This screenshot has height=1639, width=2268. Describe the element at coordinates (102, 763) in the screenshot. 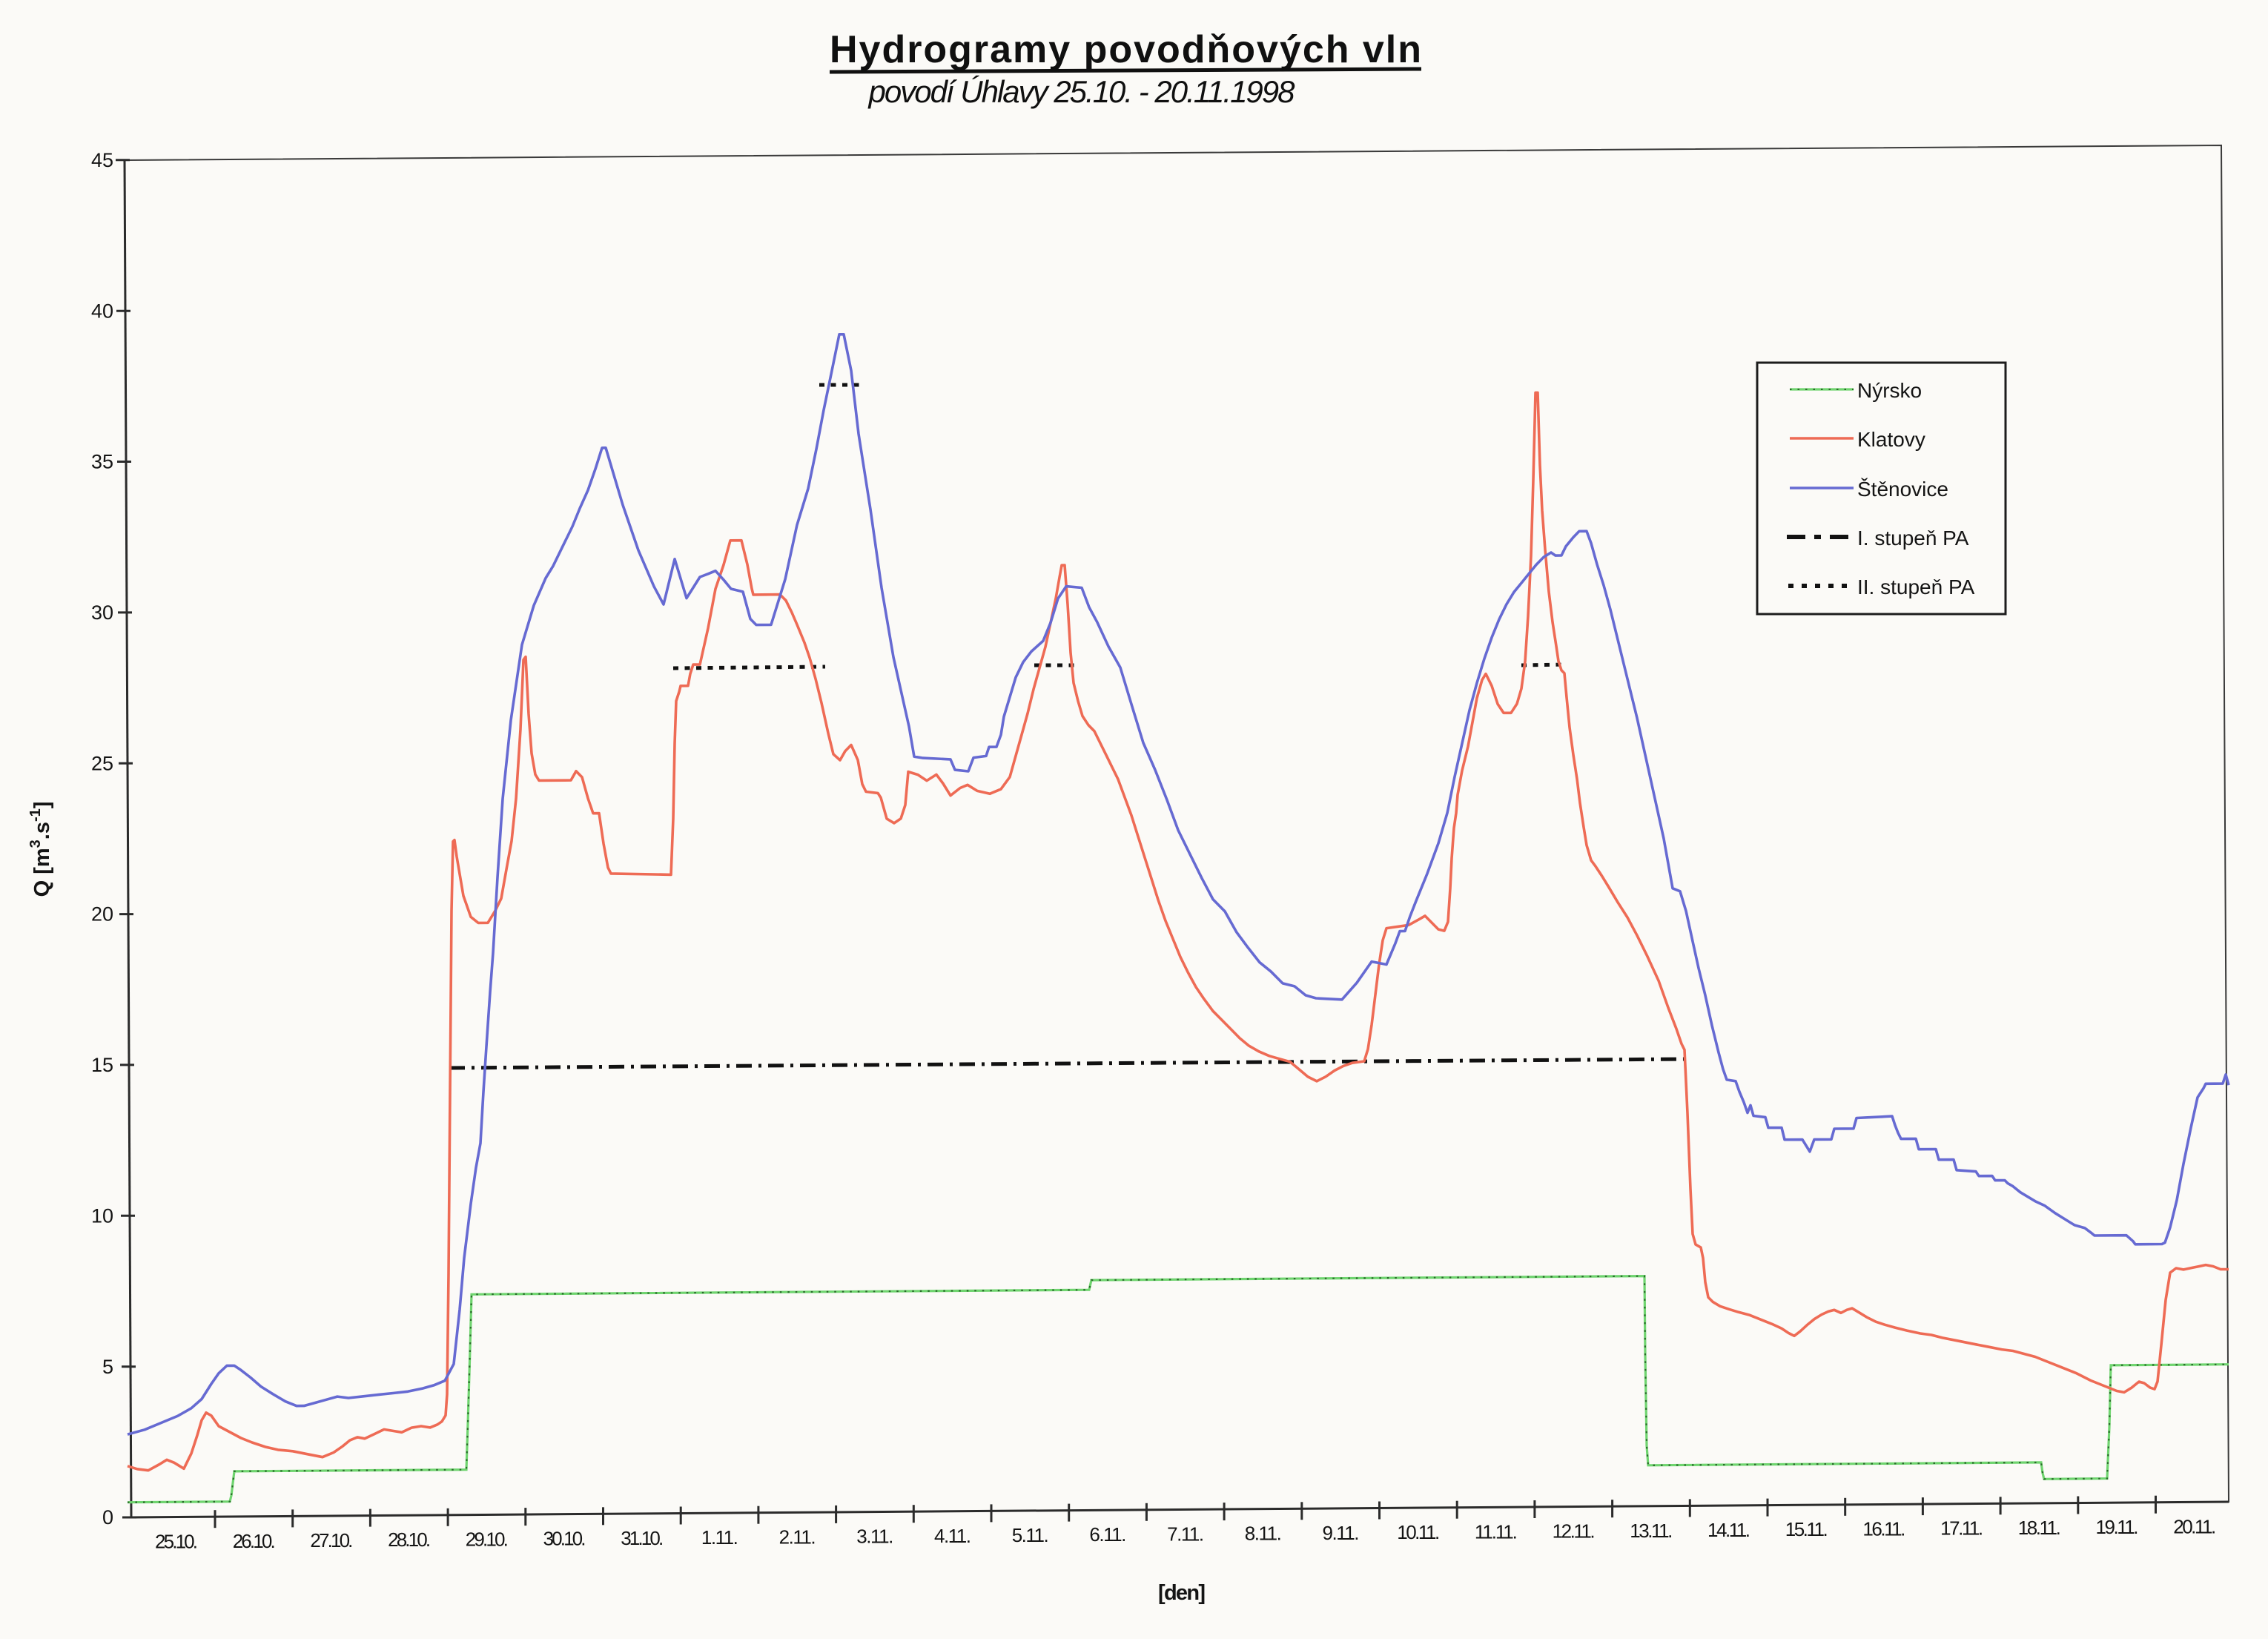

I see `svg-text: 25` at that location.